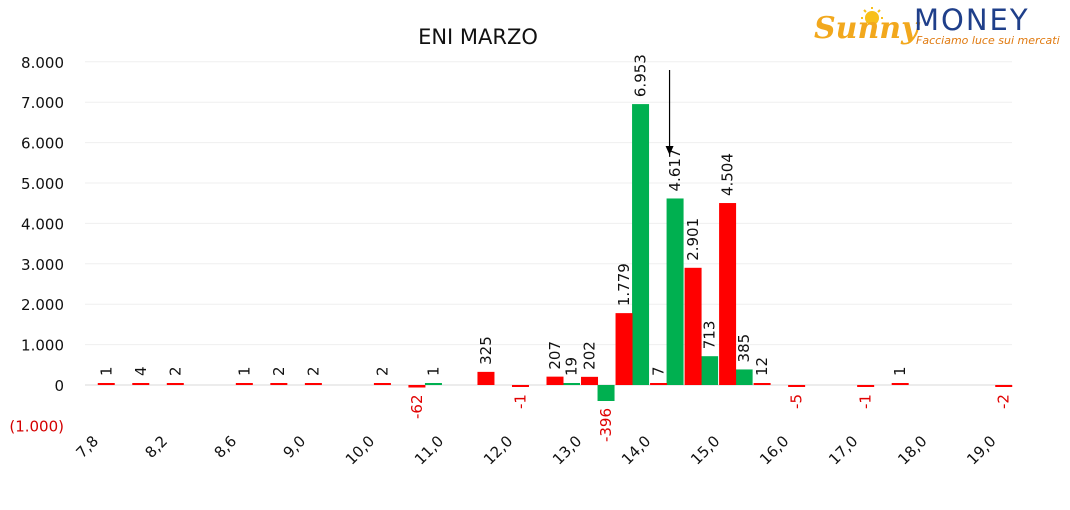 This screenshot has height=510, width=1070. What do you see at coordinates (641, 75) in the screenshot?
I see `data-label: 6.953` at bounding box center [641, 75].